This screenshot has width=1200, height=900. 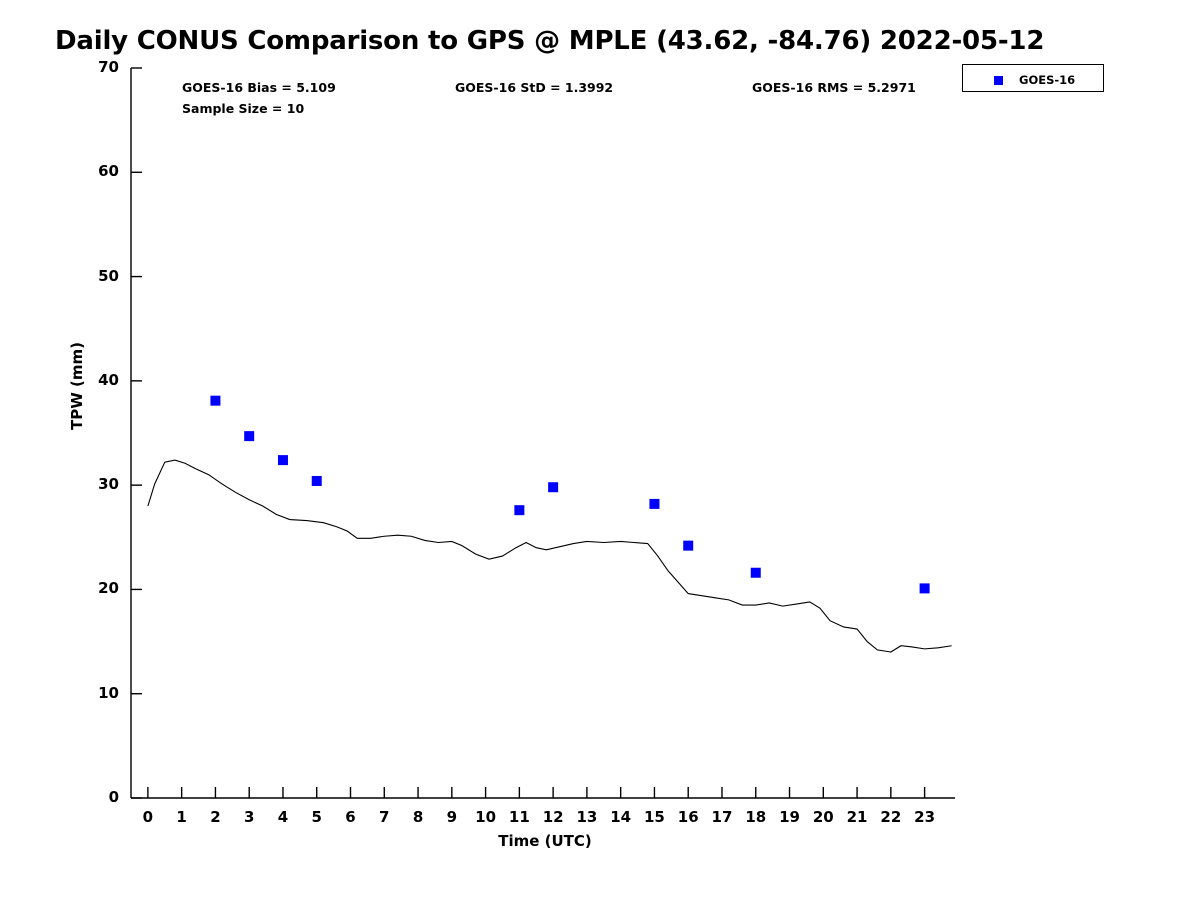 What do you see at coordinates (534, 87) in the screenshot?
I see `annotation-std: GOES-16 StD = 1.3992` at bounding box center [534, 87].